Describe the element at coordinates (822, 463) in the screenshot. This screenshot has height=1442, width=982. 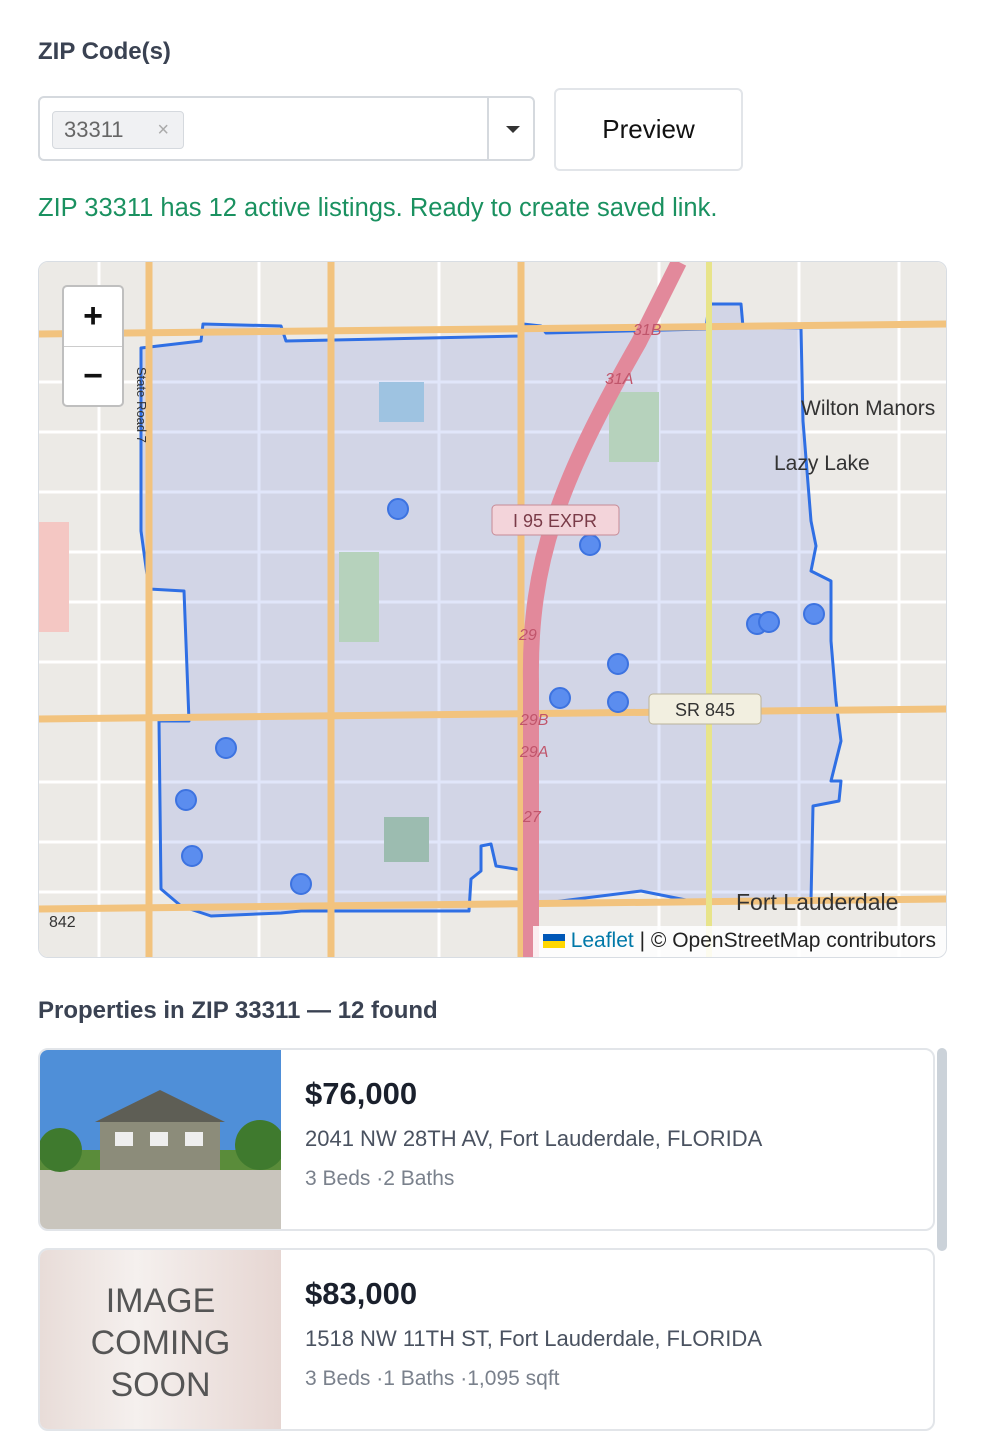
I see `map-label: Lazy Lake` at that location.